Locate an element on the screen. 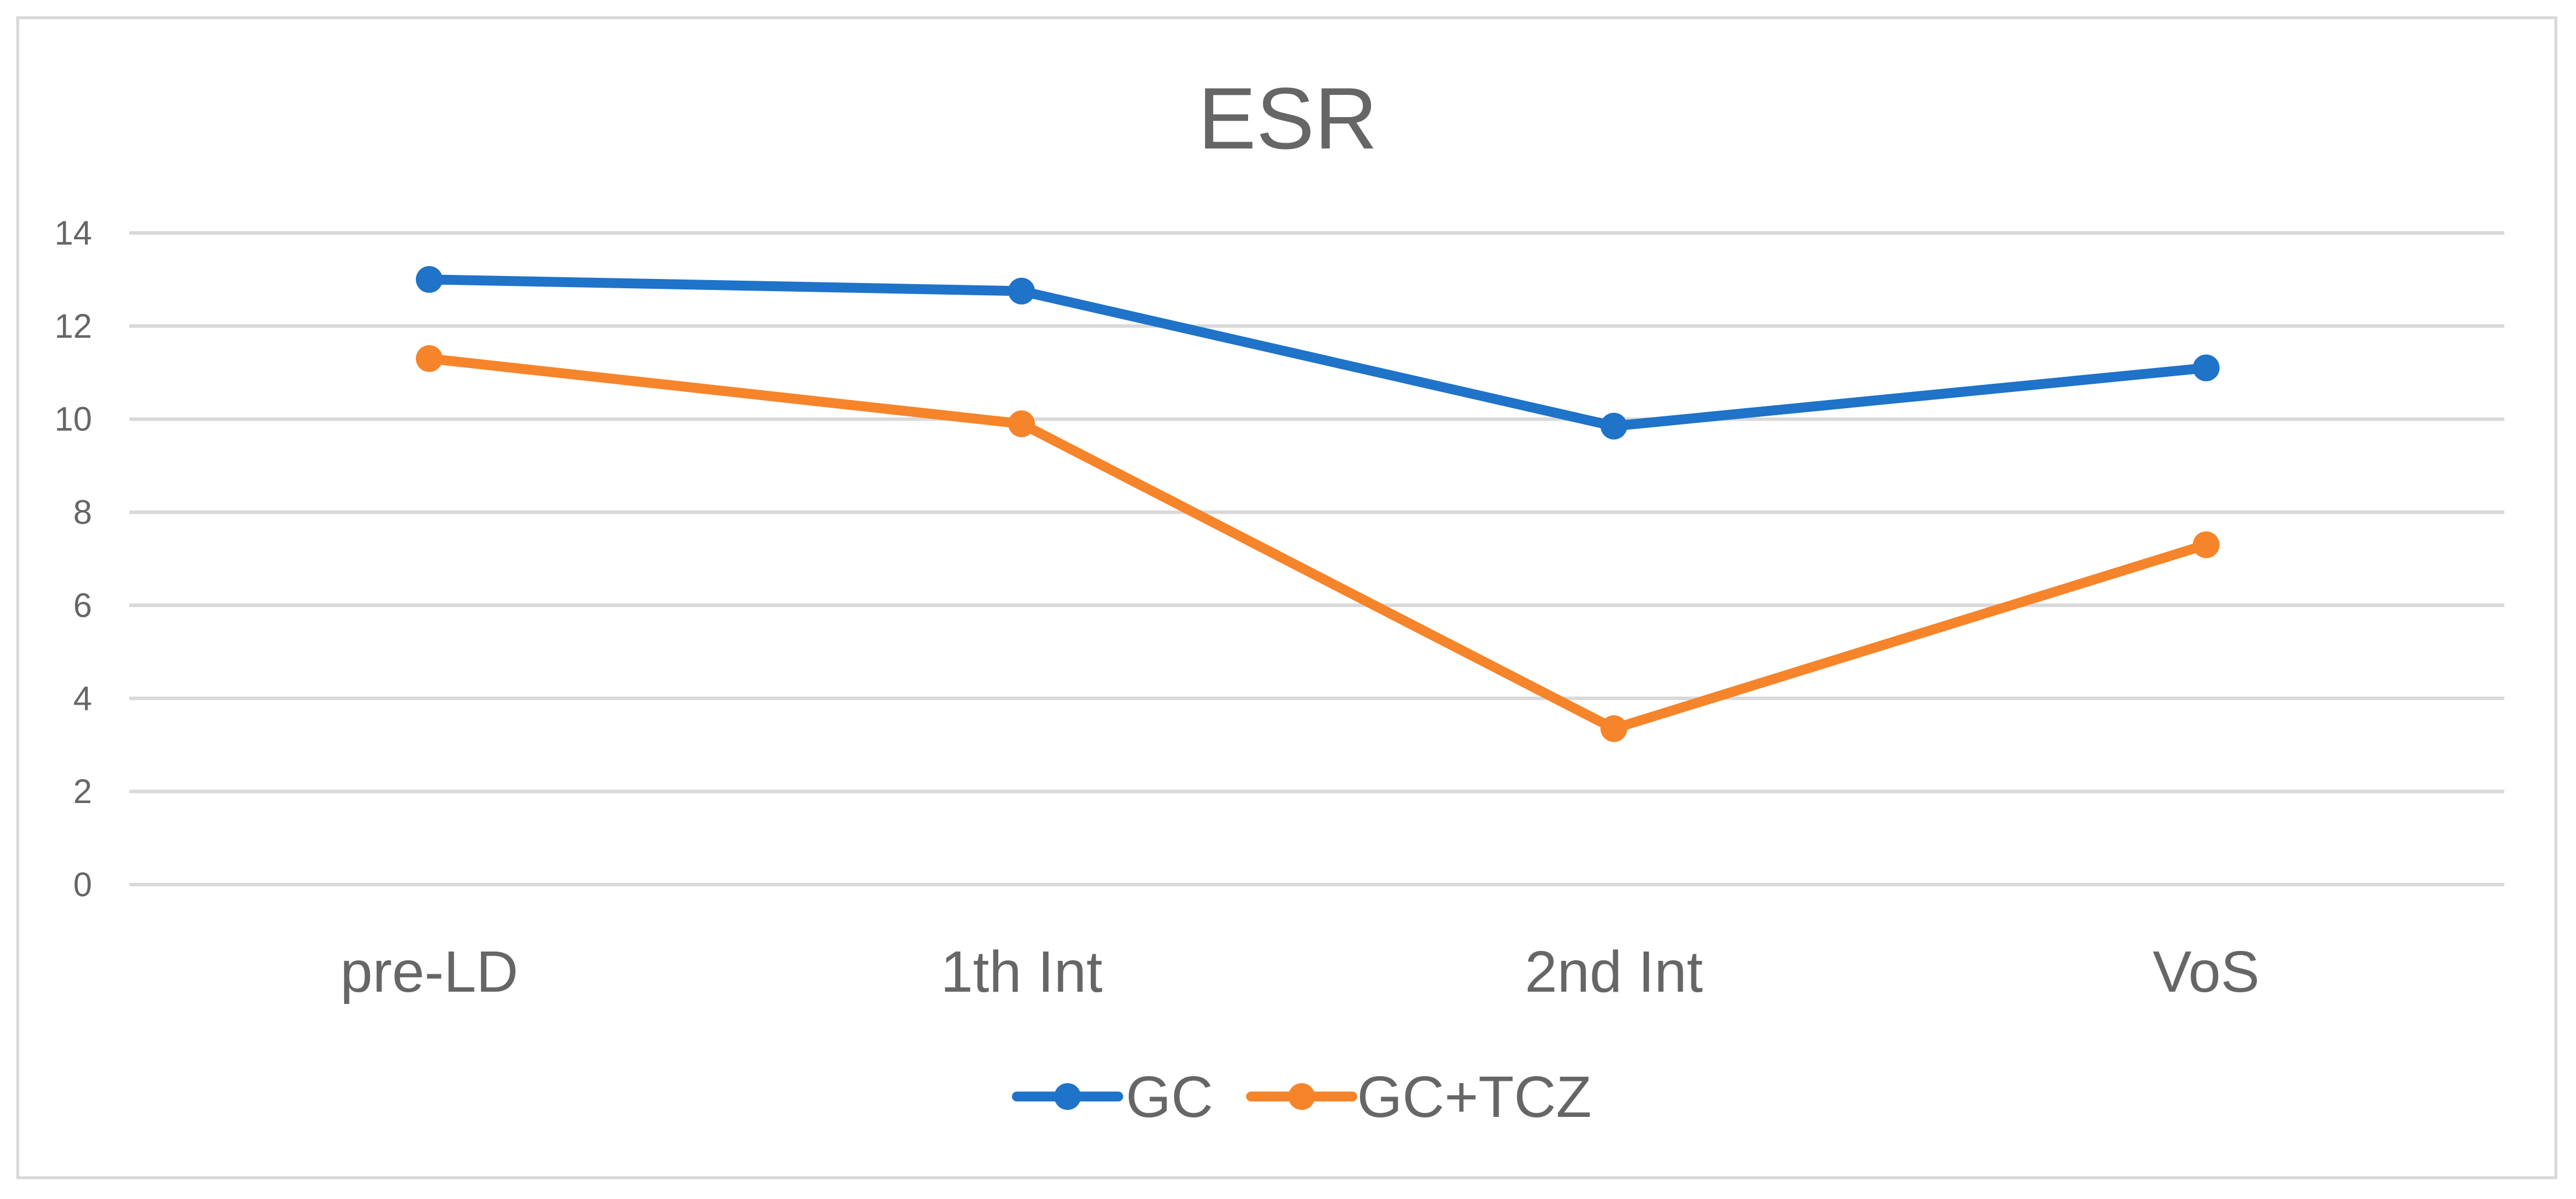 This screenshot has width=2576, height=1199. y-tick-label: 4 is located at coordinates (82, 699).